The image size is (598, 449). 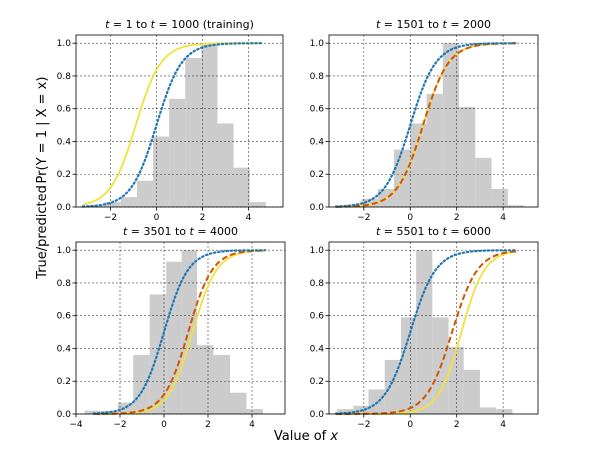 I want to click on panel-title-part: = 1 to, so click(x=129, y=24).